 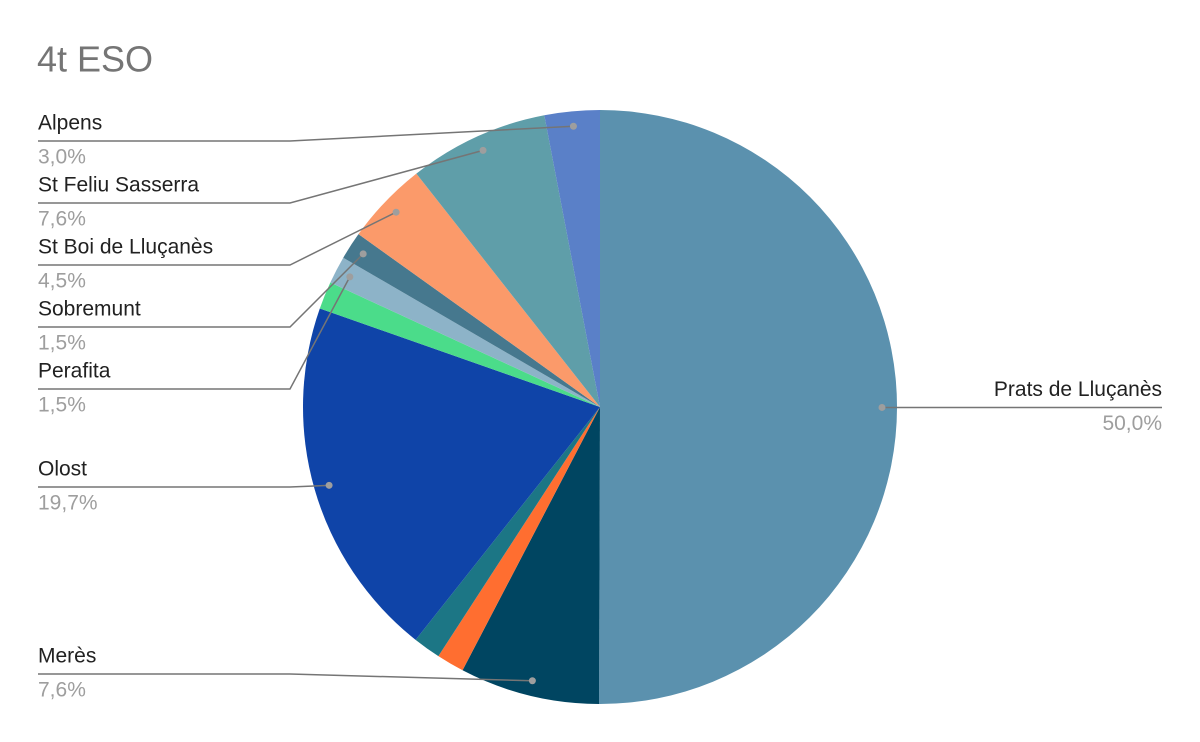 I want to click on slice-label: Olost, so click(x=62, y=469).